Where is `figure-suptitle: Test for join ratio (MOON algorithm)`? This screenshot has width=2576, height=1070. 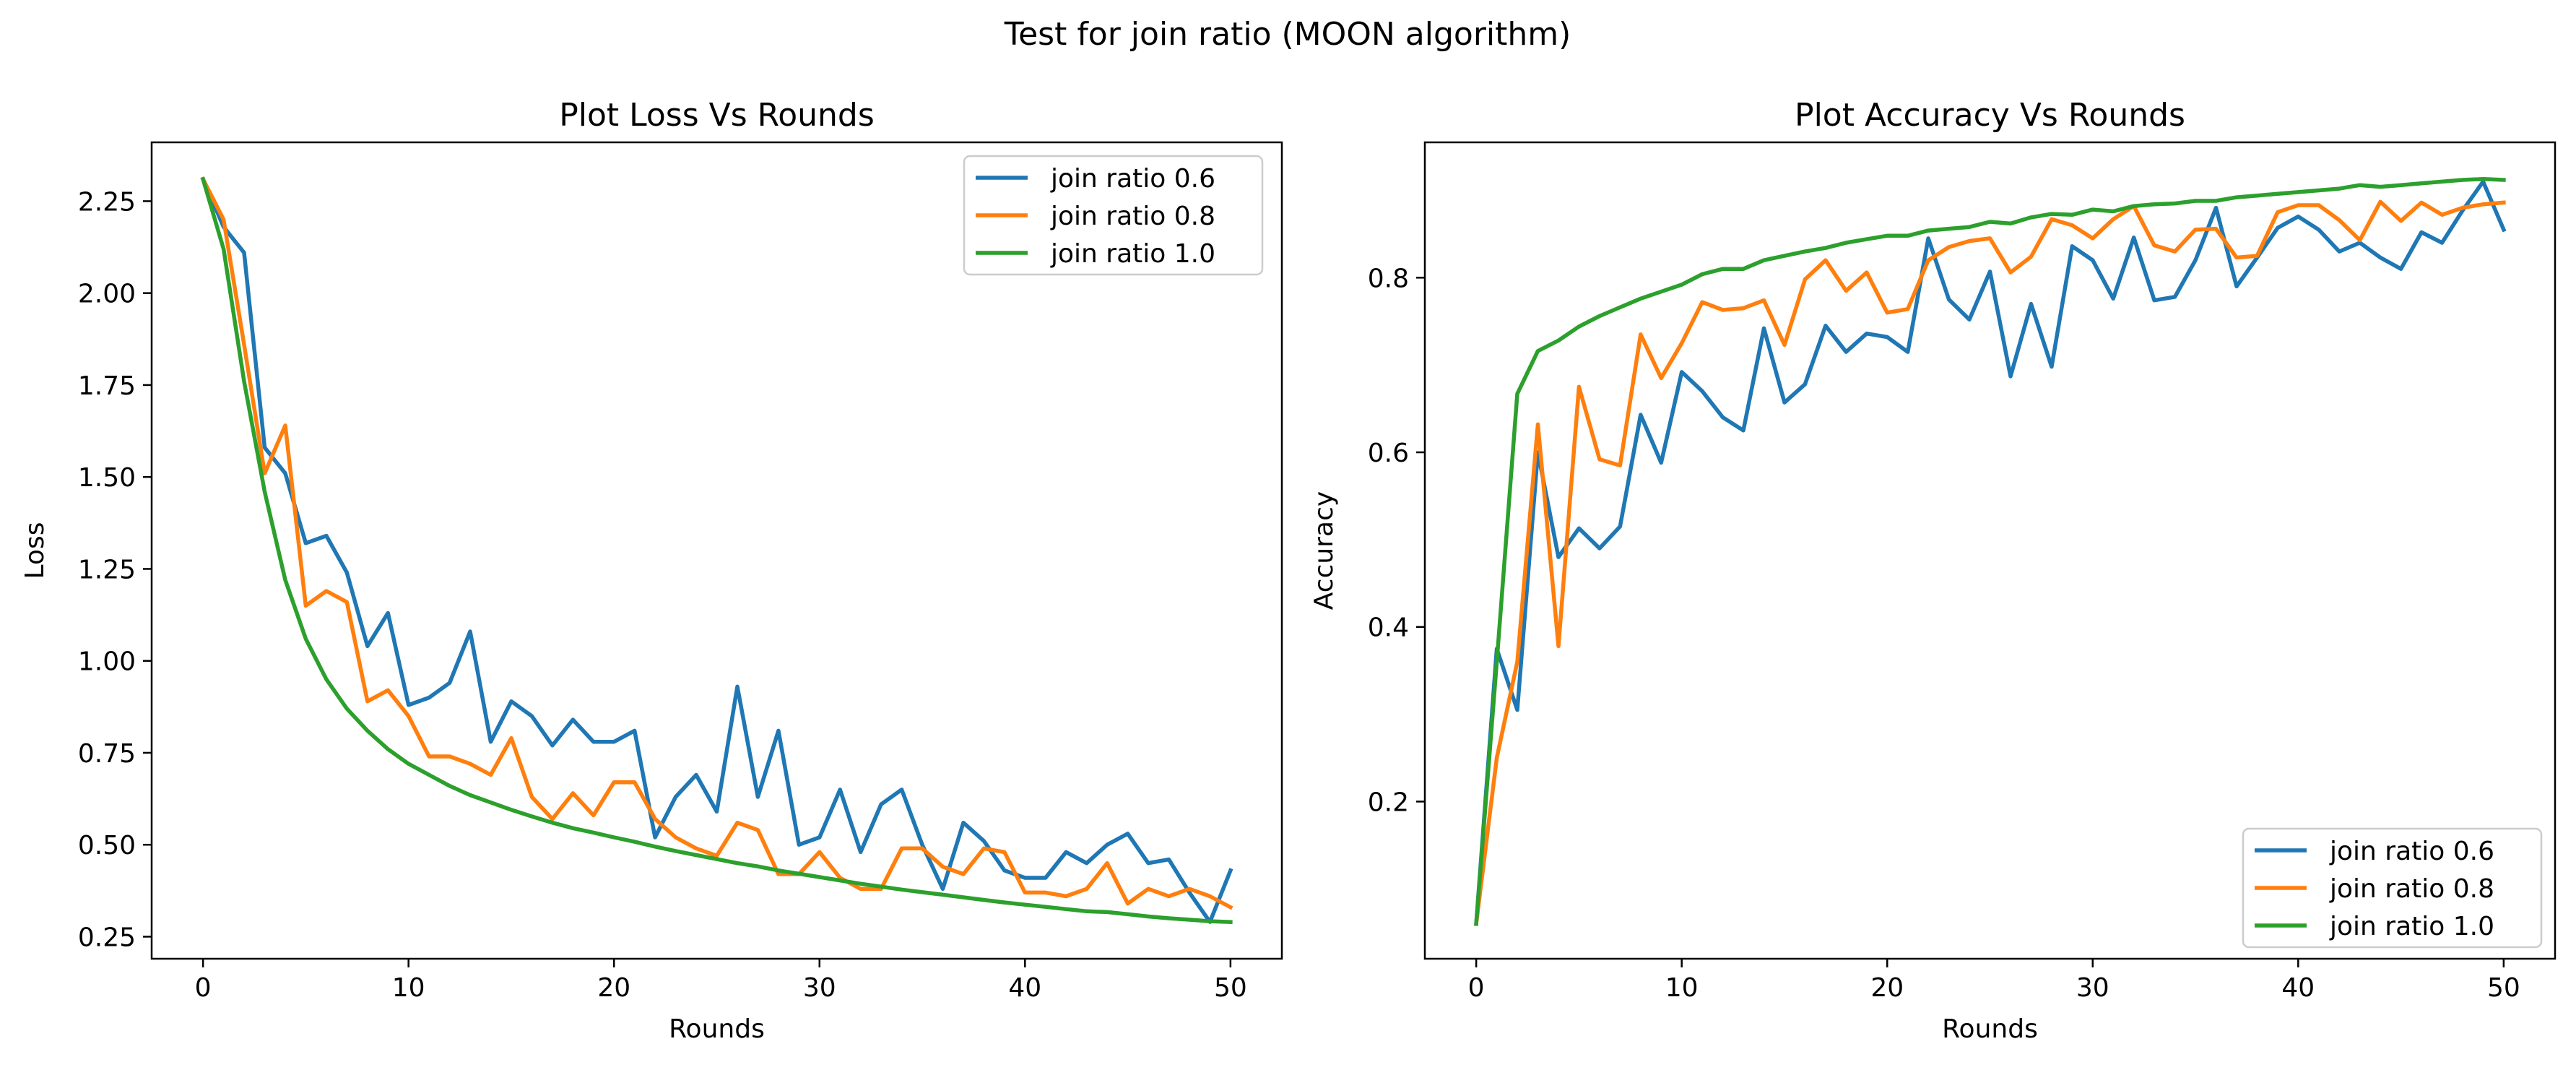
figure-suptitle: Test for join ratio (MOON algorithm) is located at coordinates (1287, 34).